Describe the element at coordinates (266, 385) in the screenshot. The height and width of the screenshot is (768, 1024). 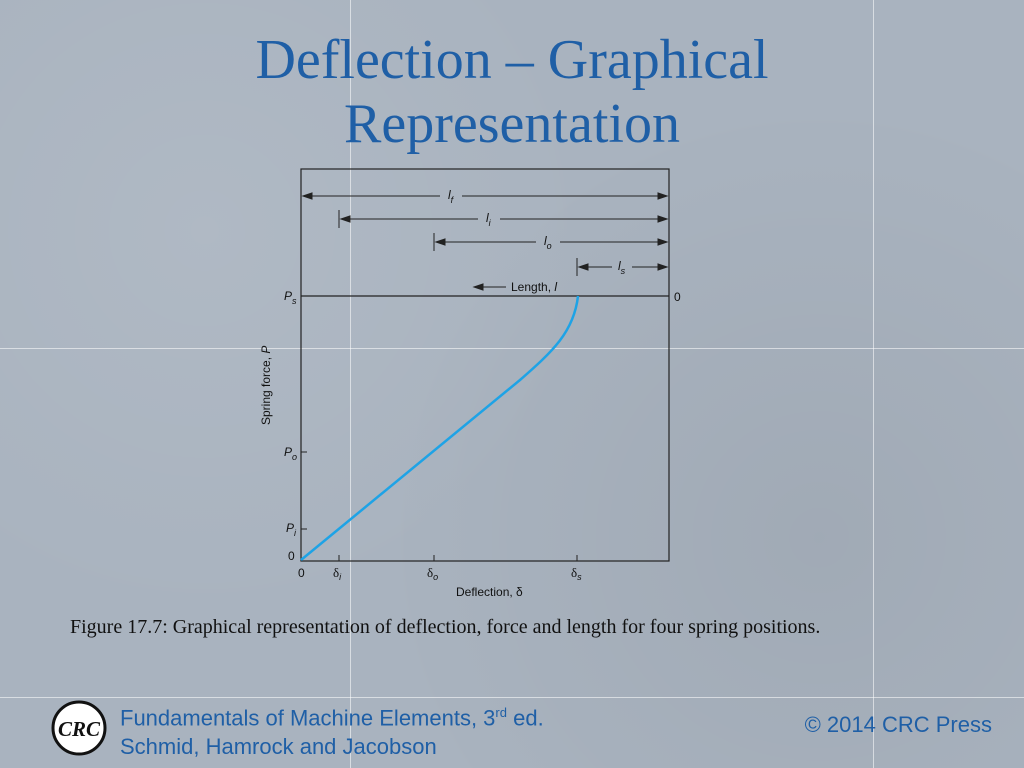
I see `y-axis-label: Spring force, P` at that location.